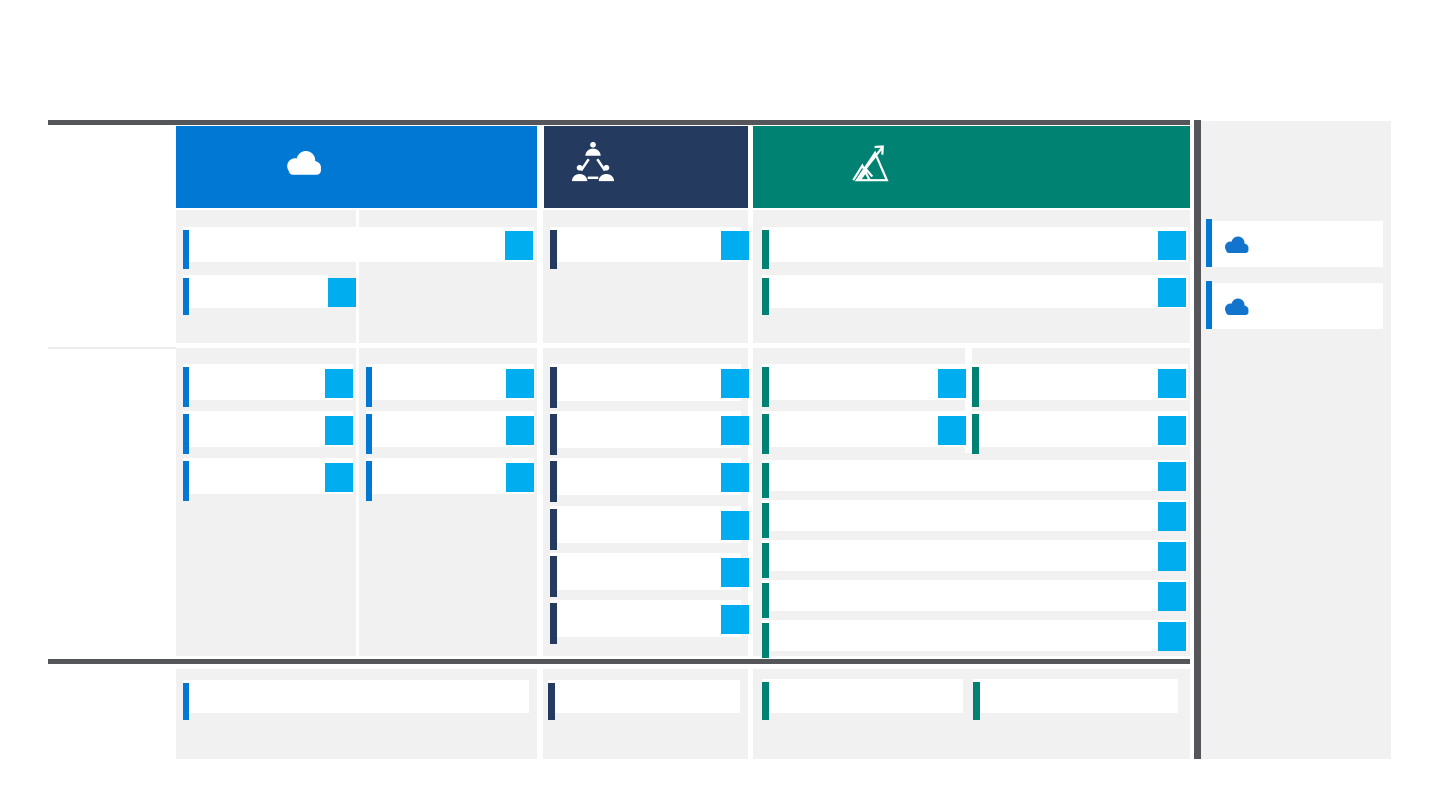  What do you see at coordinates (356, 167) in the screenshot?
I see `column-header-cloud` at bounding box center [356, 167].